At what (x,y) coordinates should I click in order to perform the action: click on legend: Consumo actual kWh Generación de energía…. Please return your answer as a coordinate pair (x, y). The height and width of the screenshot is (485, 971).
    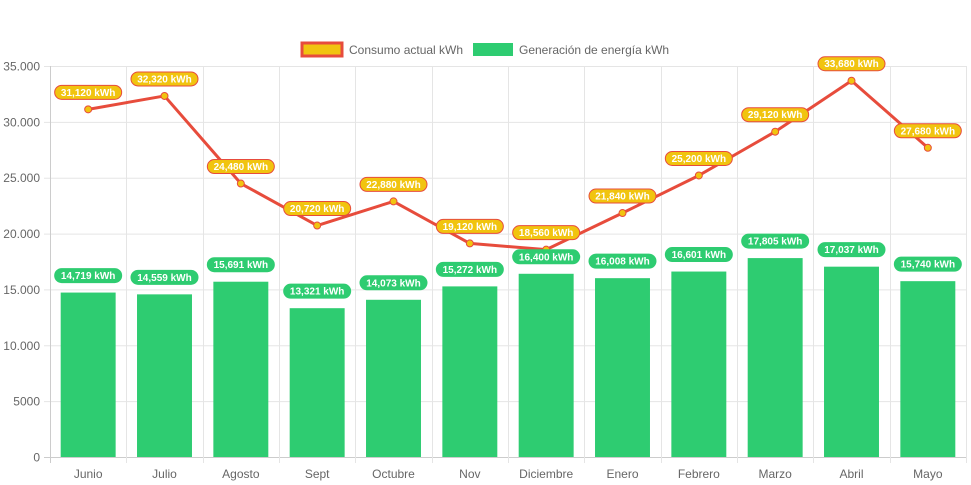
    Looking at the image, I should click on (484, 49).